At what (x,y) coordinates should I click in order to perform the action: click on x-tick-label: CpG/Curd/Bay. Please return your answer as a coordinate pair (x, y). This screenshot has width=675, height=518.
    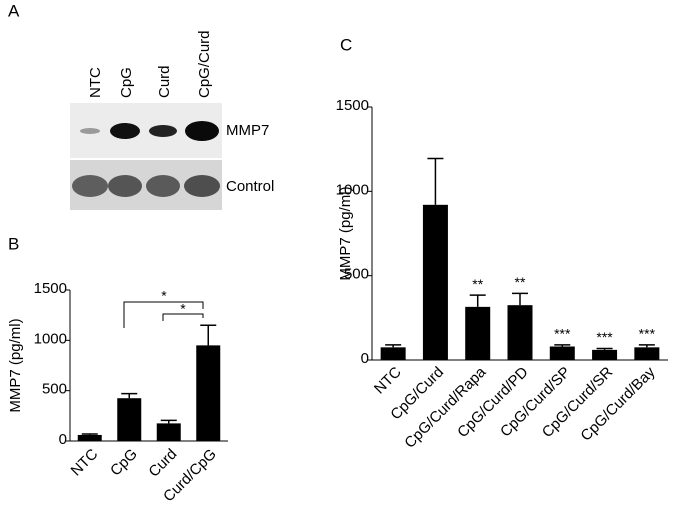
    Looking at the image, I should click on (617, 403).